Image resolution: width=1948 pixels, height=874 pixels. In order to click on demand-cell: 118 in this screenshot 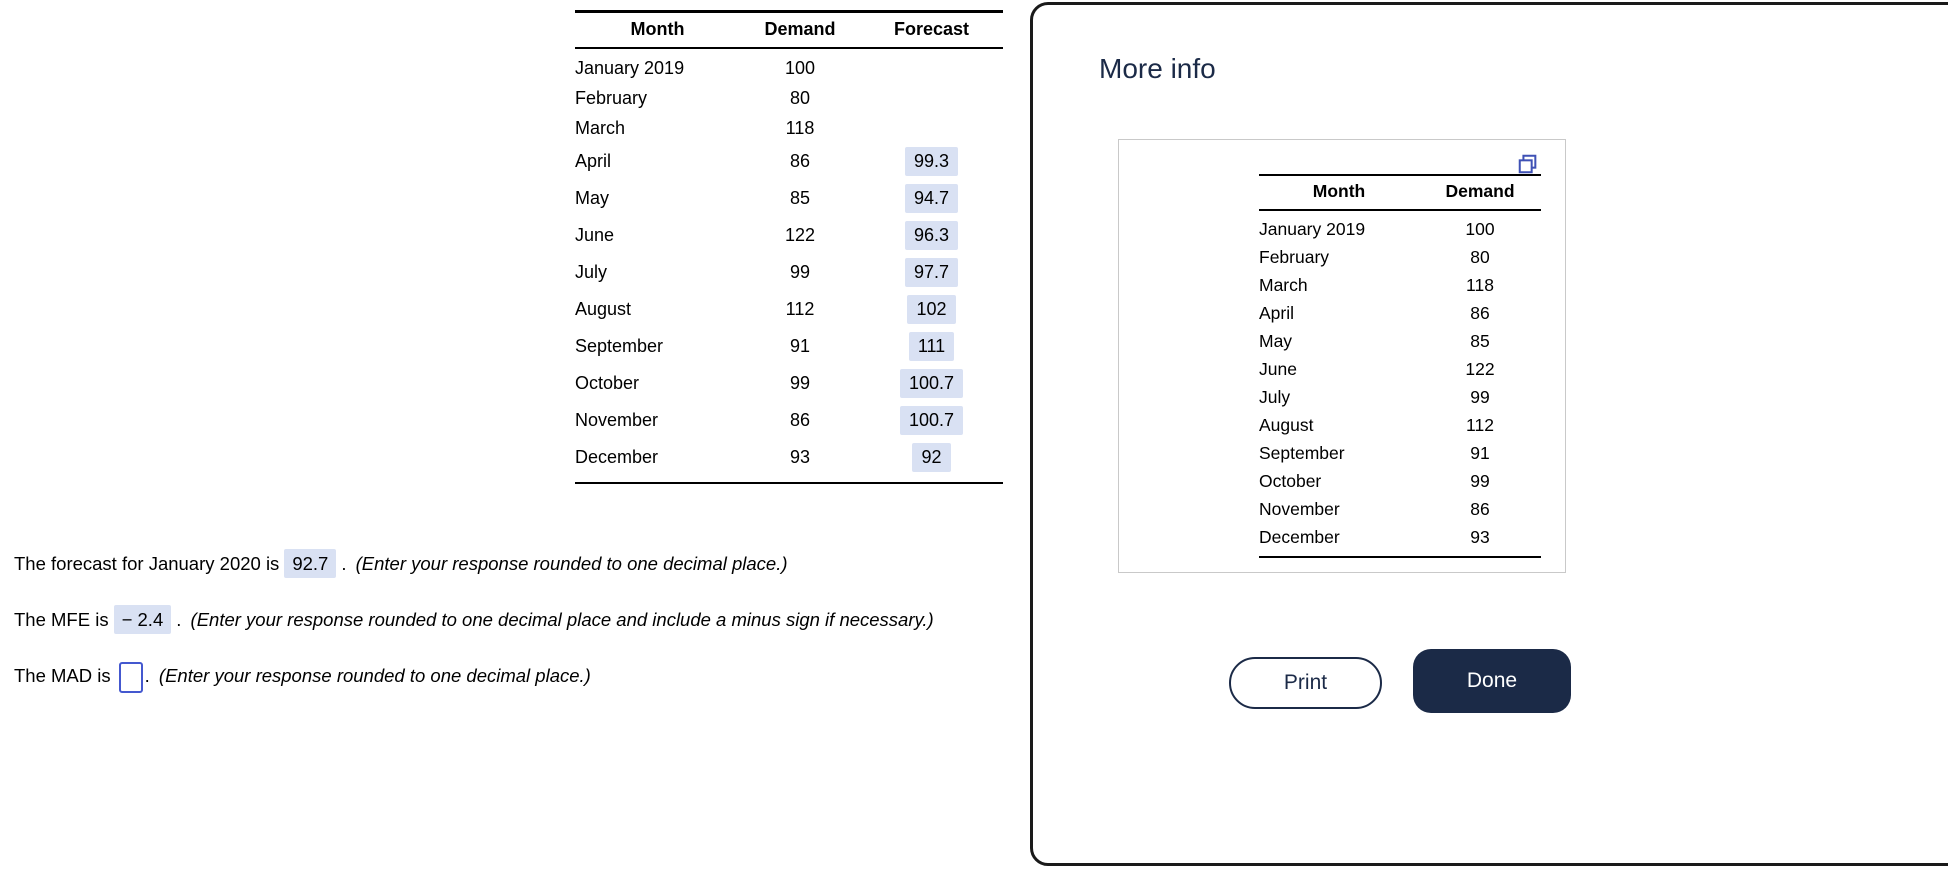, I will do `click(800, 127)`.